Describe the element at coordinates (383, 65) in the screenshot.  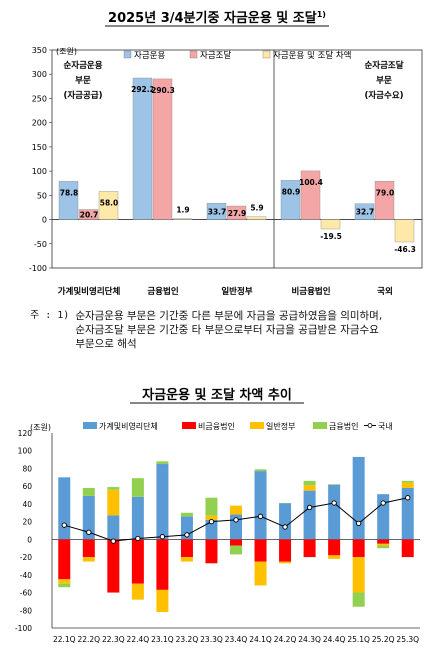
I see `annotation-demand: 순자금조달` at that location.